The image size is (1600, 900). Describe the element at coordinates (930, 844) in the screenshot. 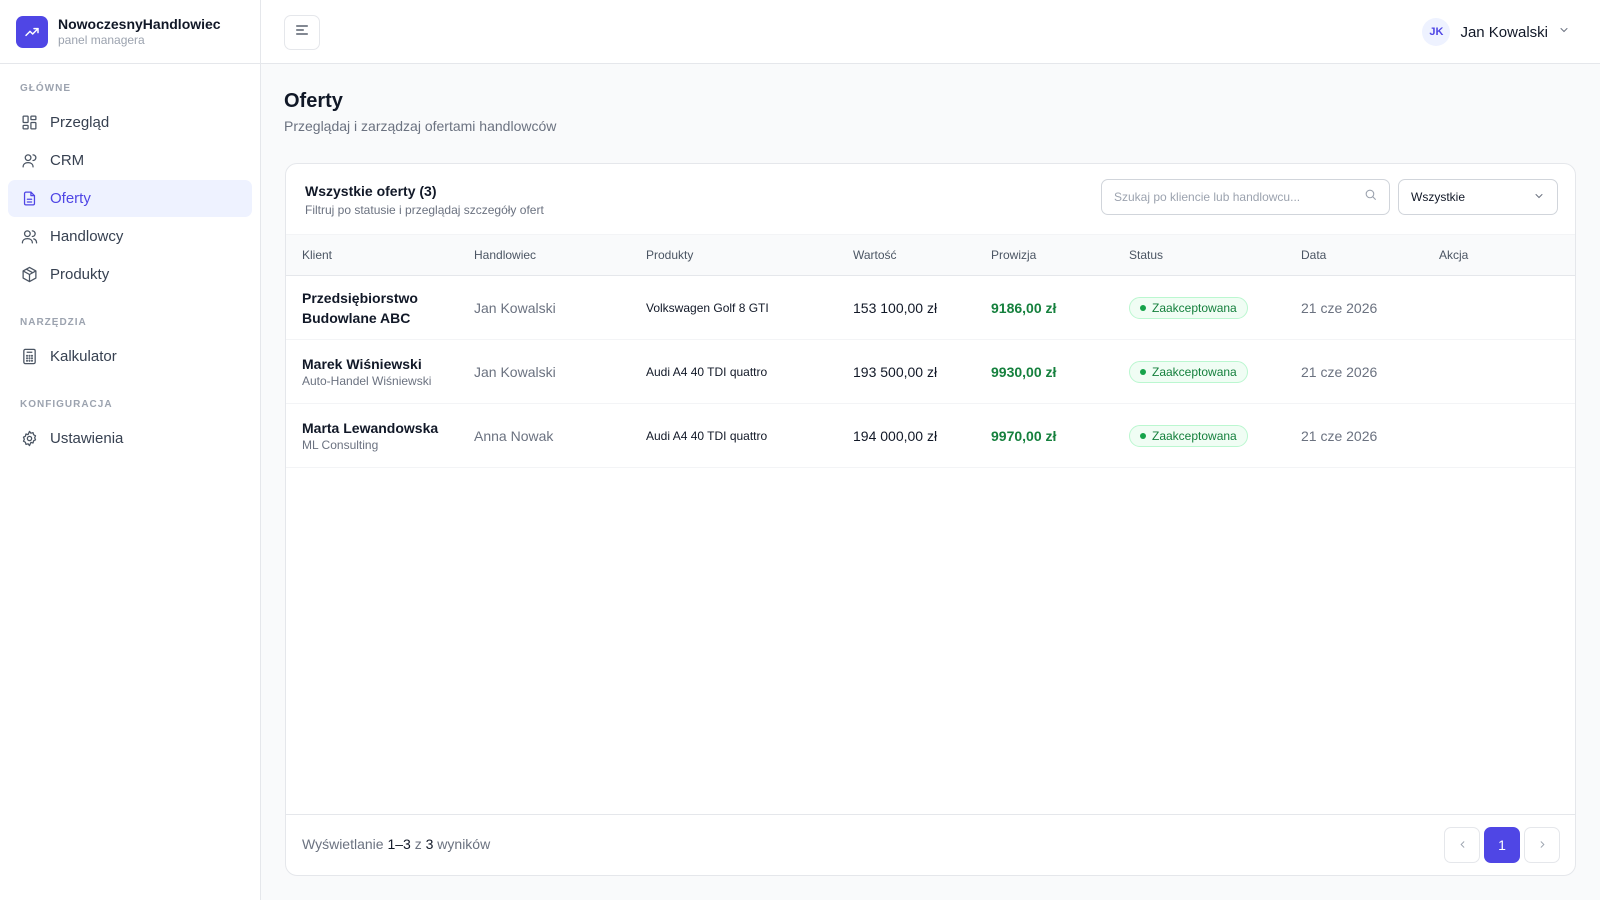

I see `card-footer: Wyświetlanie 1–3 z 3 wyników 1` at that location.